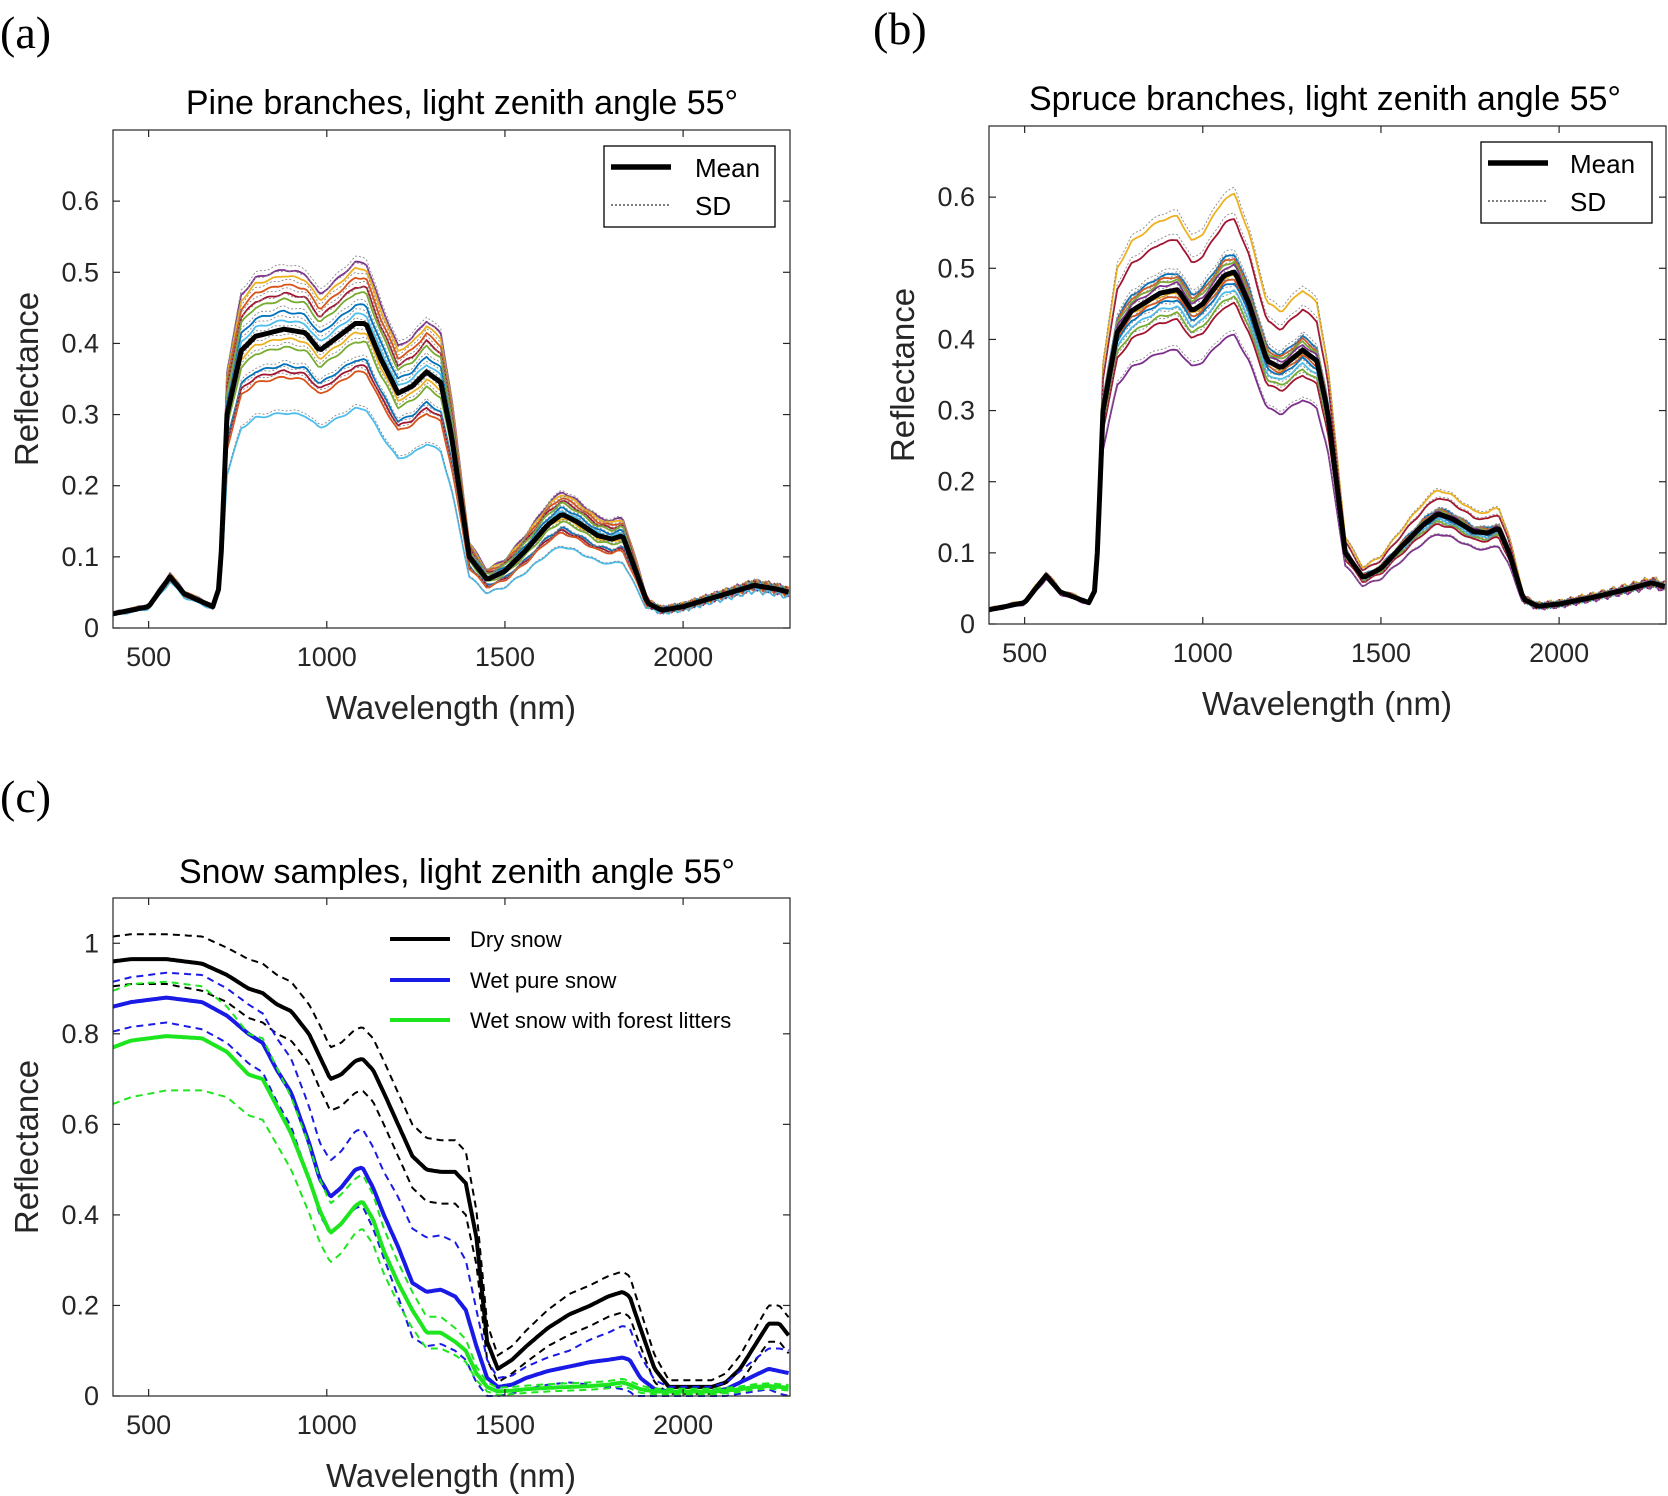 This screenshot has height=1496, width=1668. Describe the element at coordinates (91, 943) in the screenshot. I see `y-tick-label: 1` at that location.